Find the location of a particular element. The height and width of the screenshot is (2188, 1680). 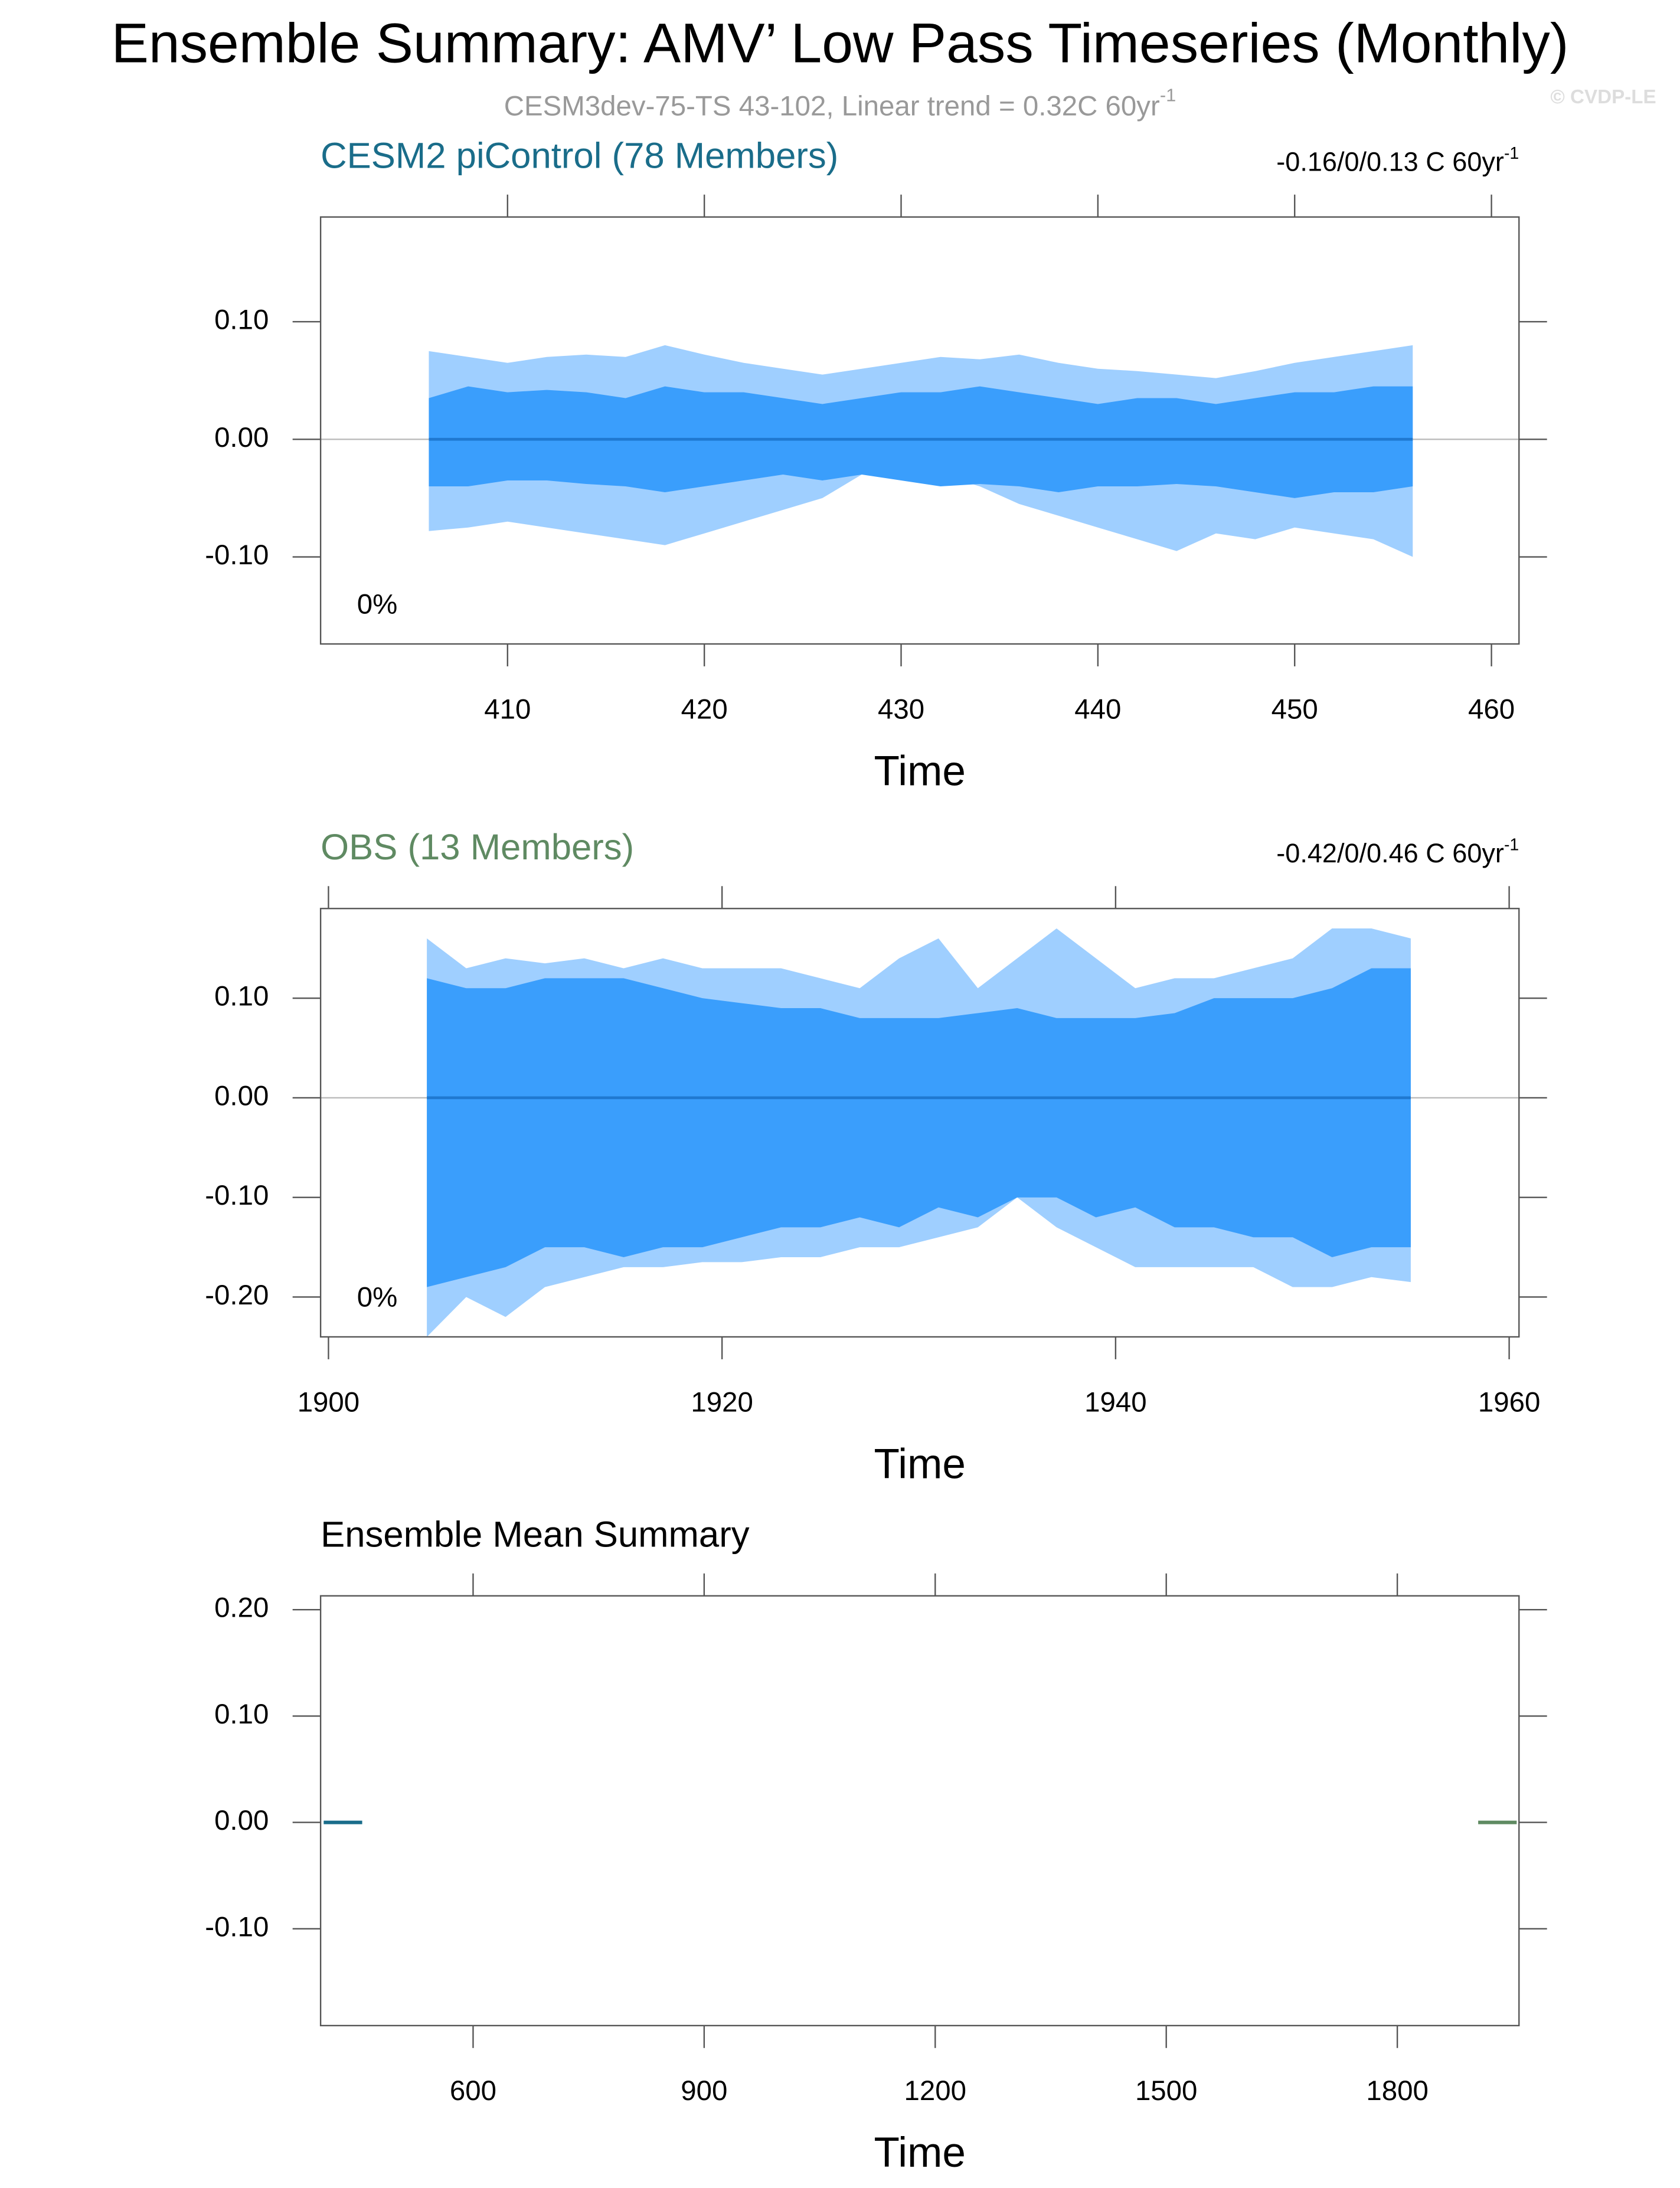

chart-title: Ensemble Mean Summary is located at coordinates (536, 1534).